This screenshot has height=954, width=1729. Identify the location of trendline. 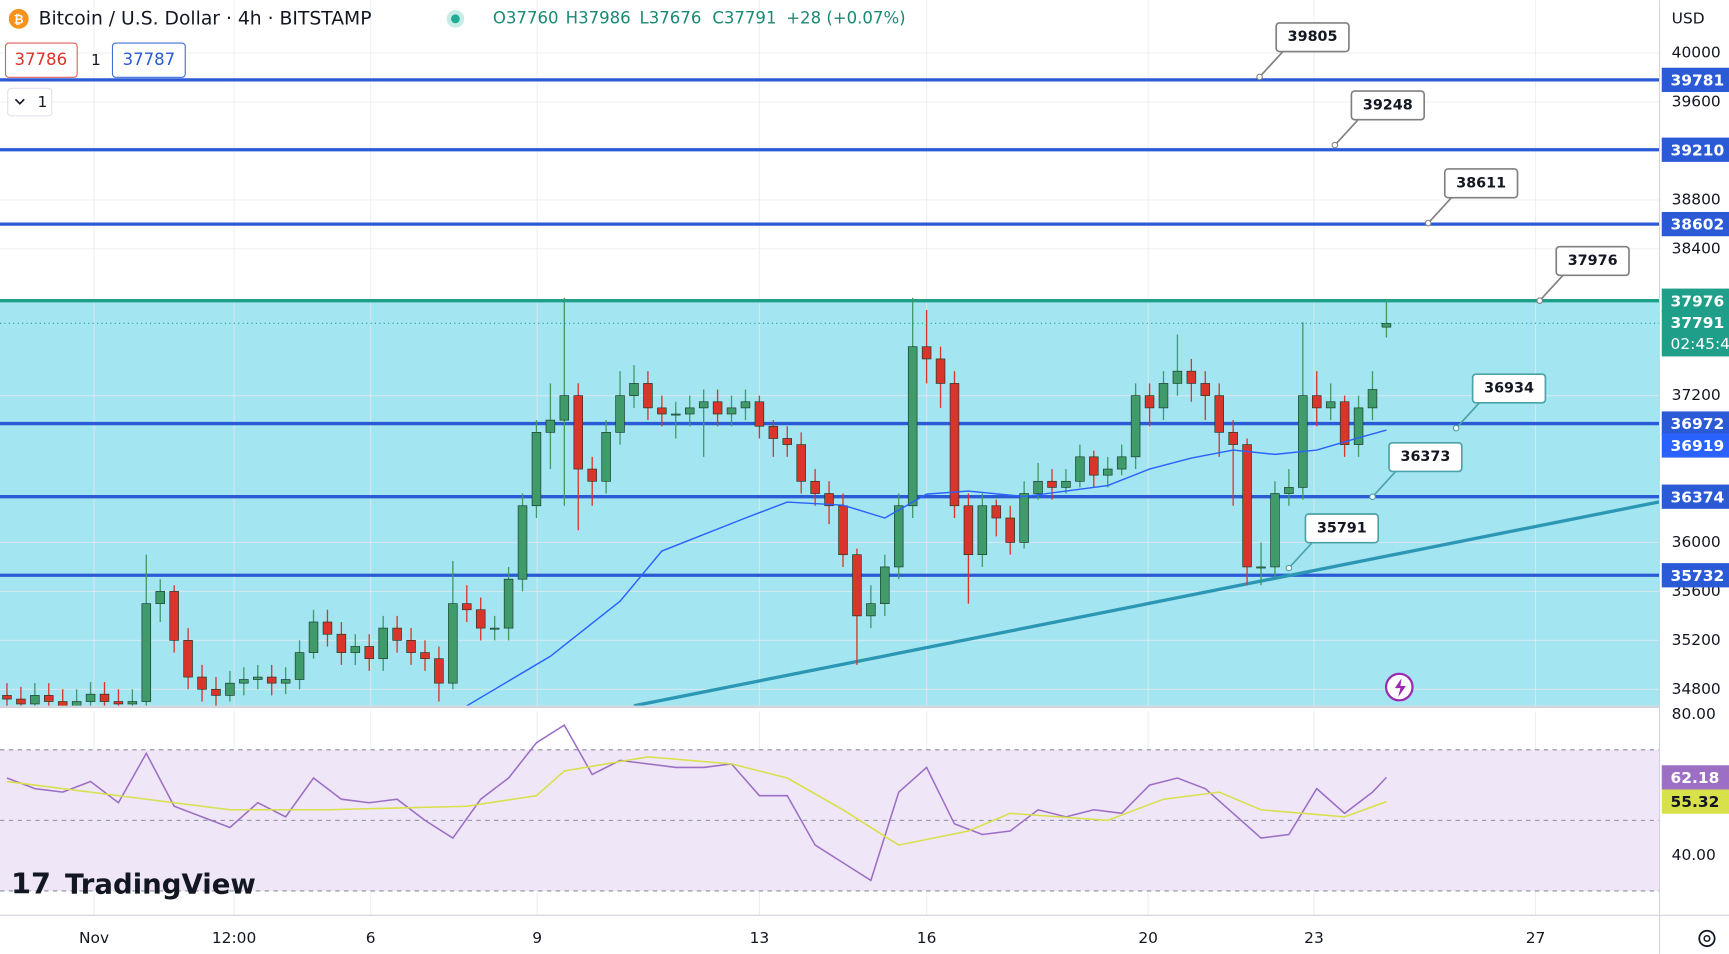
(1146, 603).